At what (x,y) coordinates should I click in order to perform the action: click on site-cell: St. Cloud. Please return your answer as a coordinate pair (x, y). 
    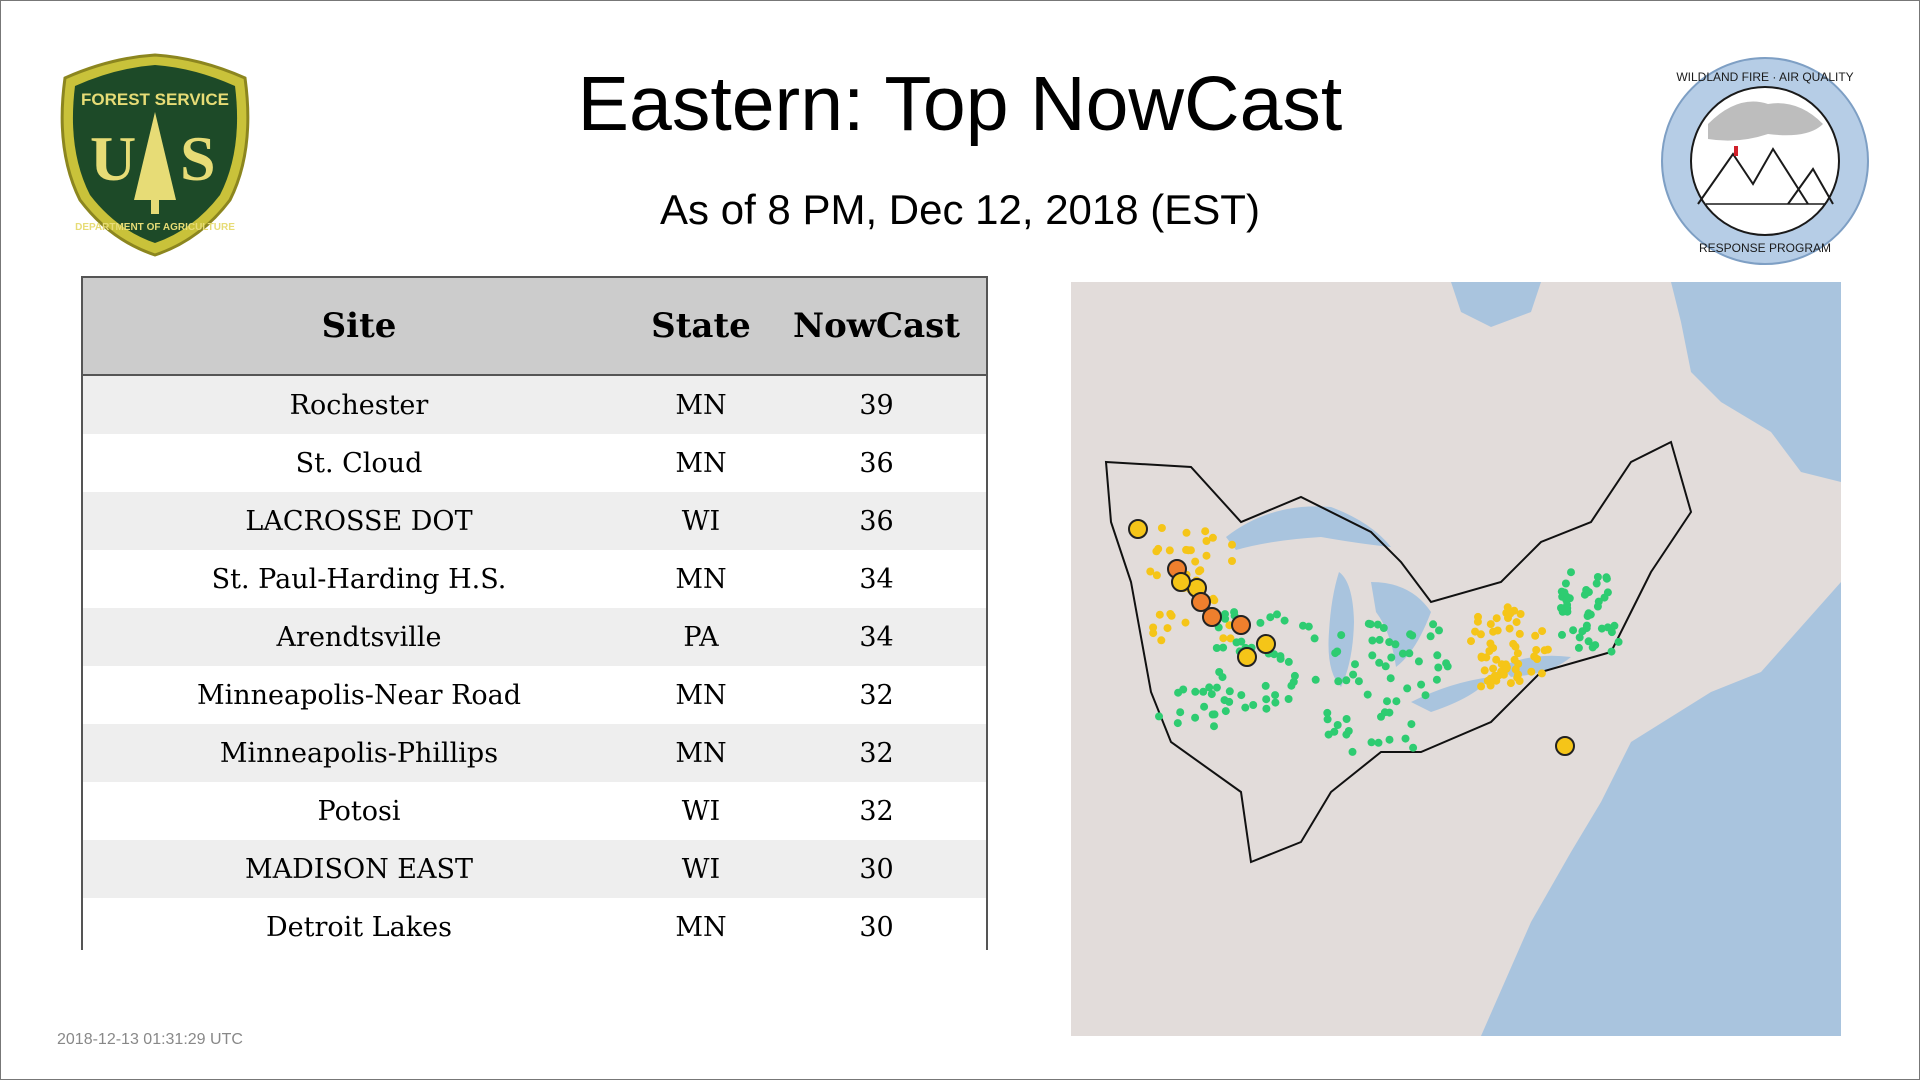
    Looking at the image, I should click on (359, 463).